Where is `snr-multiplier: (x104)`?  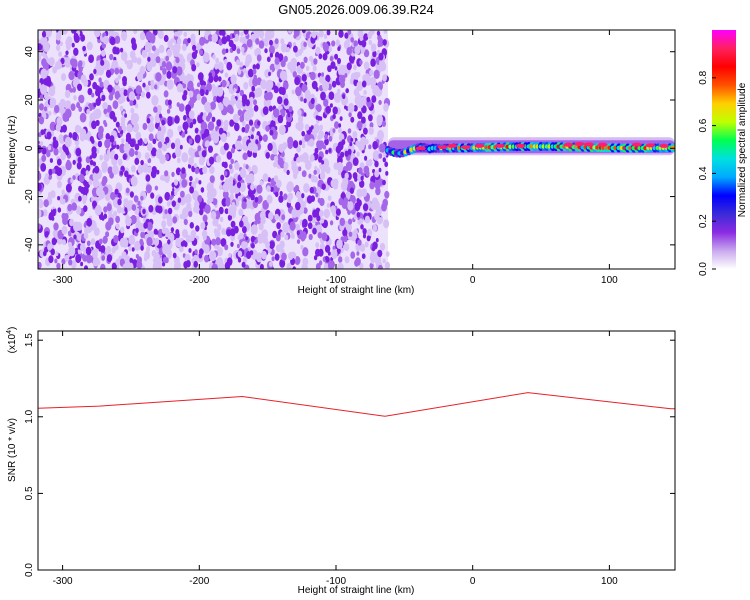
snr-multiplier: (x104) is located at coordinates (12, 340).